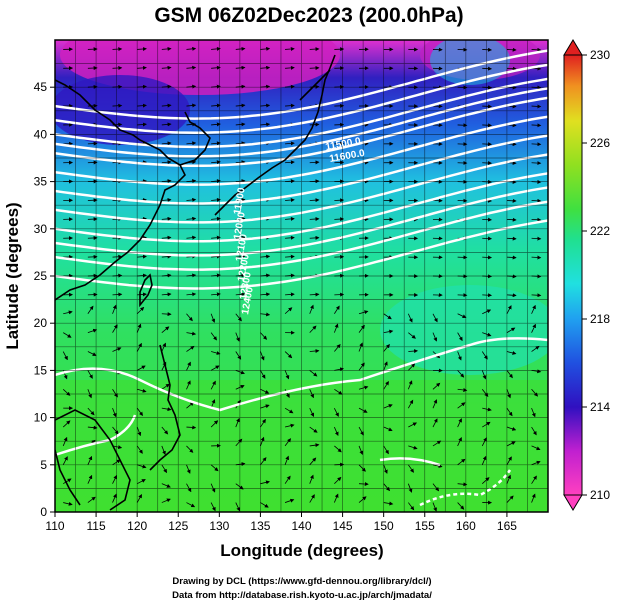 This screenshot has width=619, height=605. What do you see at coordinates (600, 143) in the screenshot?
I see `colorbar-tick-label: 226` at bounding box center [600, 143].